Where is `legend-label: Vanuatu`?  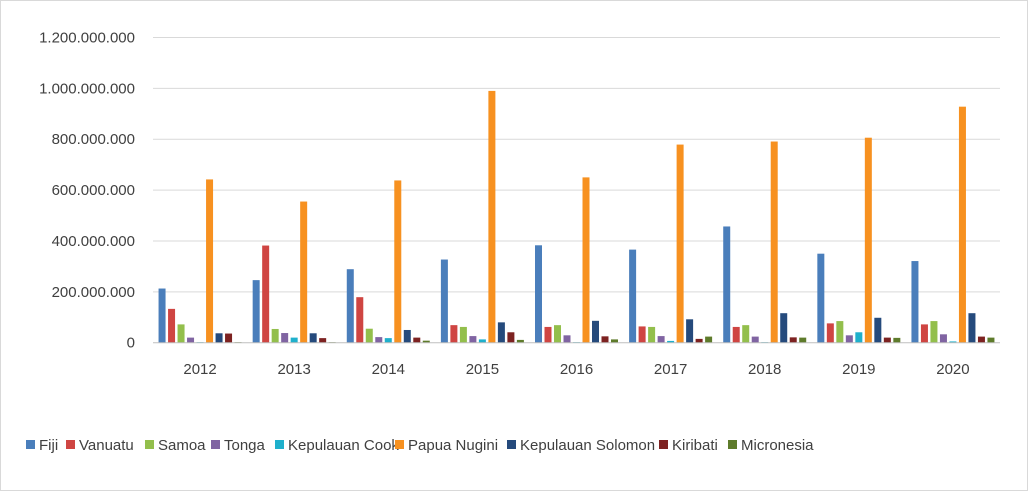 legend-label: Vanuatu is located at coordinates (106, 445).